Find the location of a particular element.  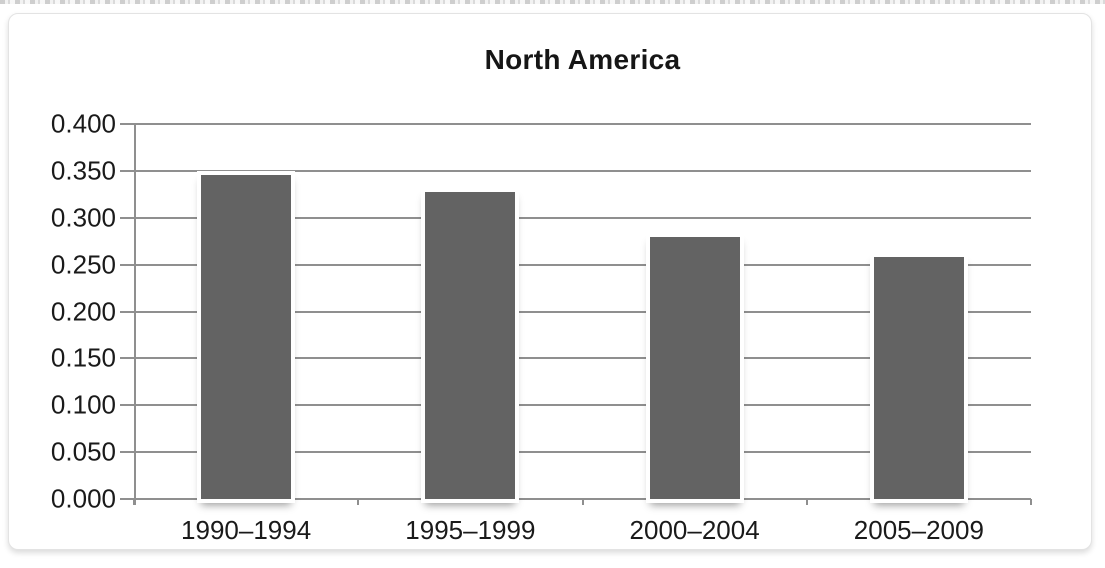

y-tick-label: 0.300 is located at coordinates (83, 217).